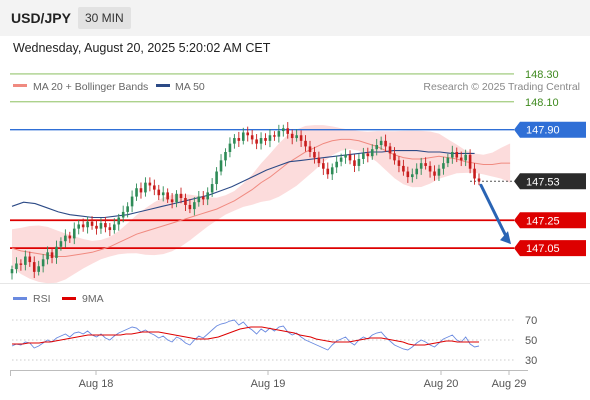  I want to click on symbol-label: USD/JPY, so click(41, 18).